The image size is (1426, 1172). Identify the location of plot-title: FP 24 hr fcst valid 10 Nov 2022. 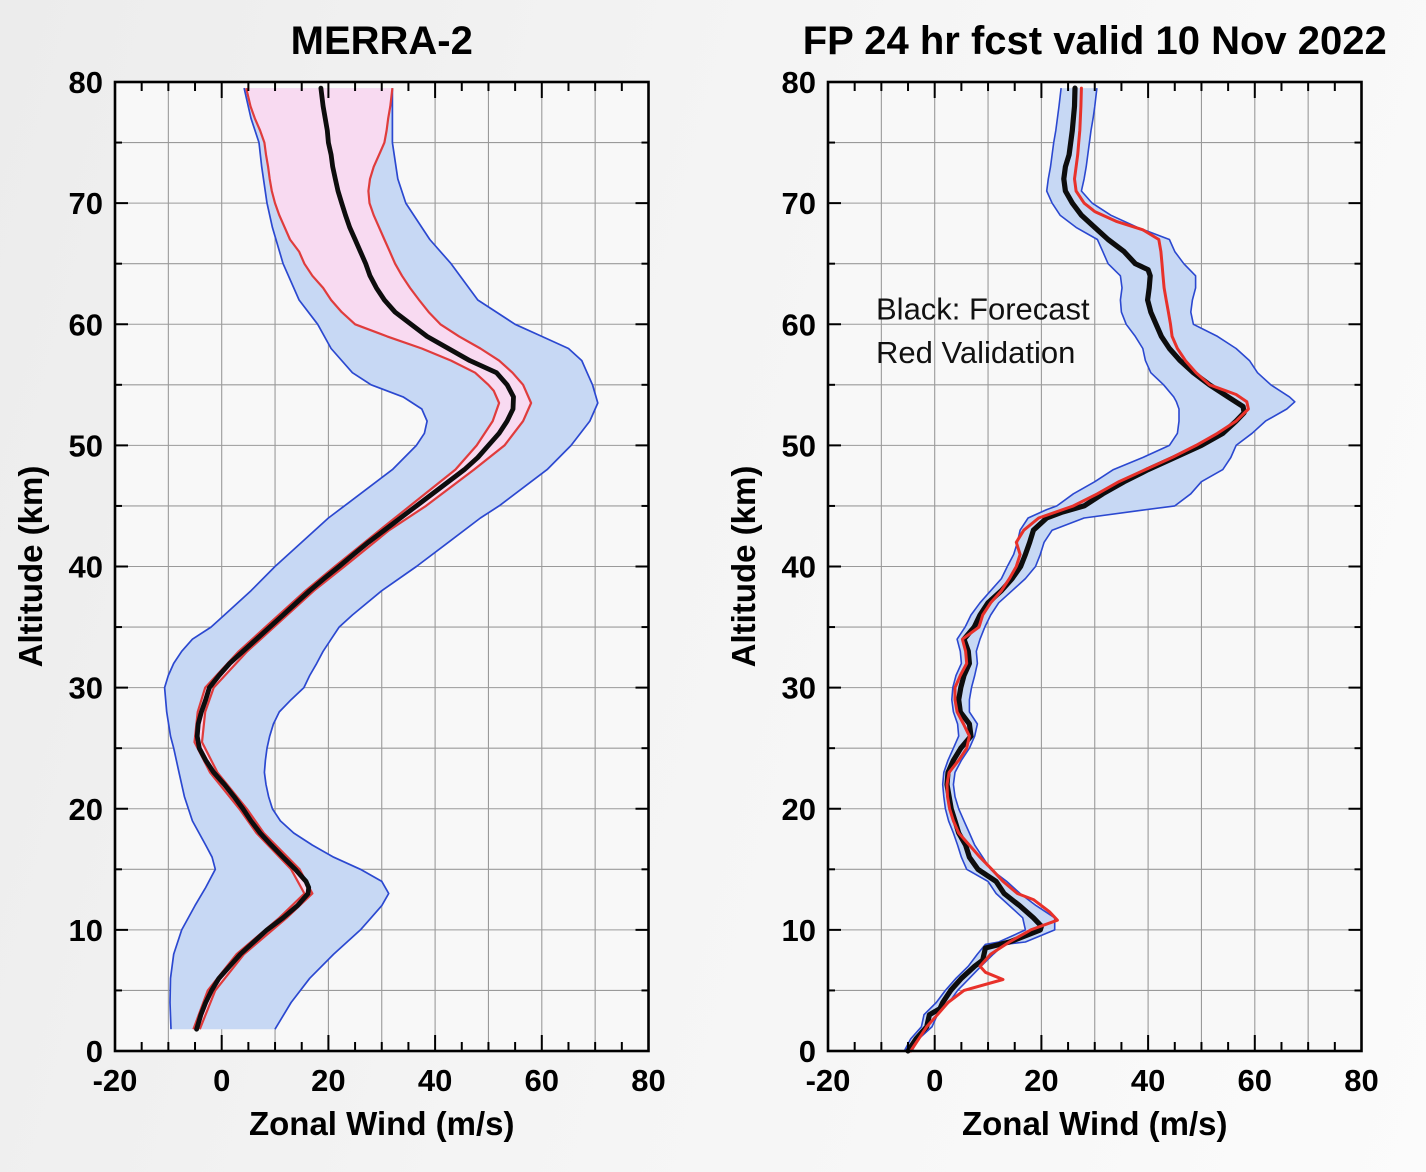
(1095, 41).